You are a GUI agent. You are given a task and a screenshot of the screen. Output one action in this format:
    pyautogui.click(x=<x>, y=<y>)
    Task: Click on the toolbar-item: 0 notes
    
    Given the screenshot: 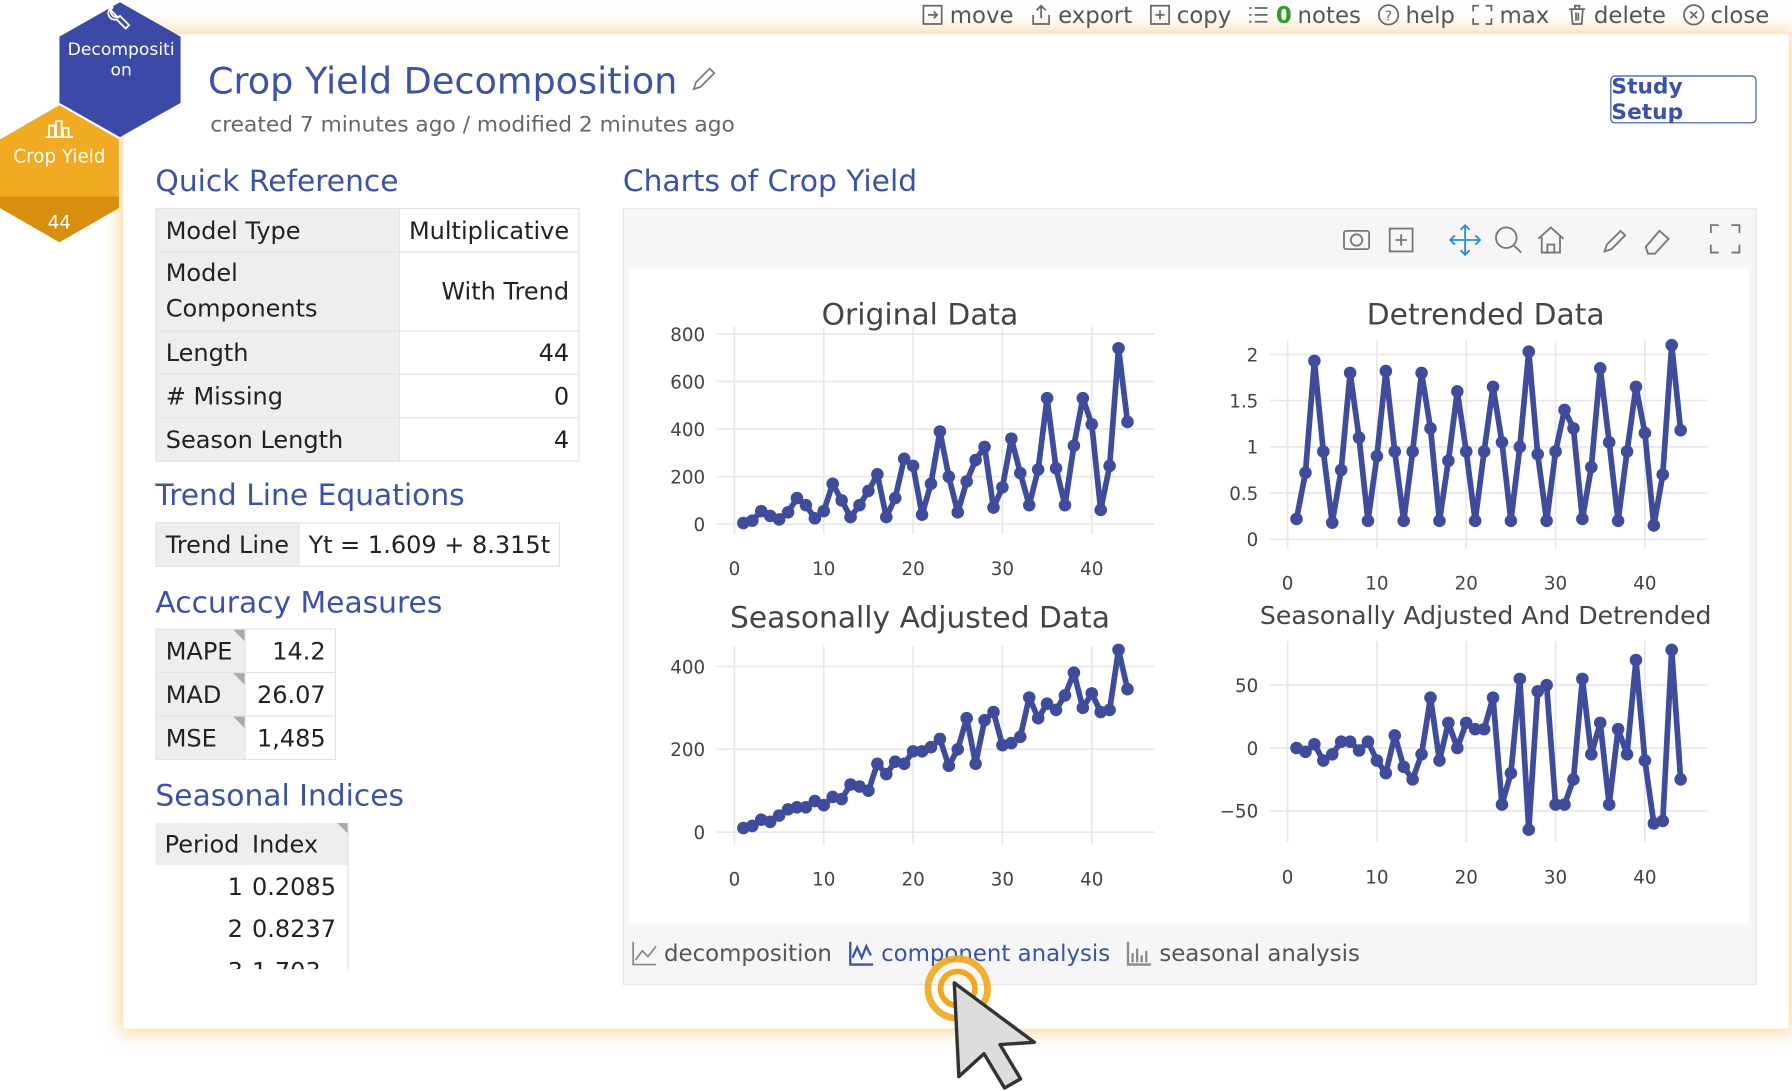 What is the action you would take?
    pyautogui.click(x=1304, y=15)
    